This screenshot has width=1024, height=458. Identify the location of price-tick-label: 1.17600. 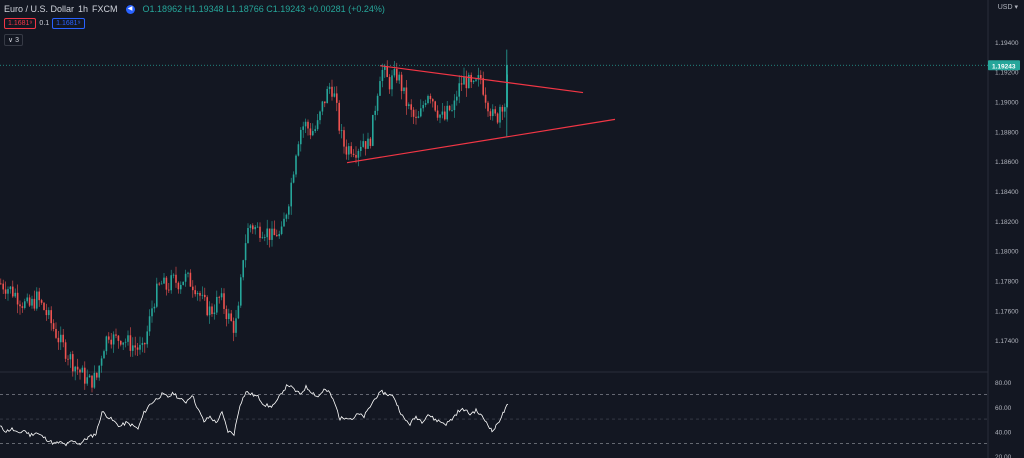
(1007, 311).